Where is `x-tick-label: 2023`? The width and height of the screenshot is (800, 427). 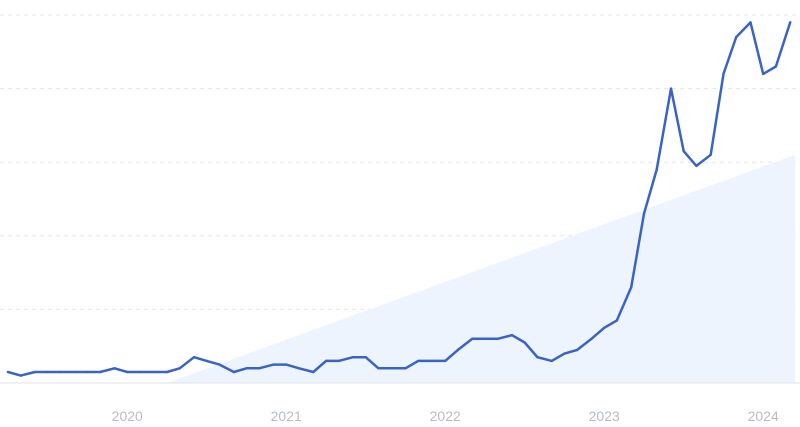
x-tick-label: 2023 is located at coordinates (604, 416).